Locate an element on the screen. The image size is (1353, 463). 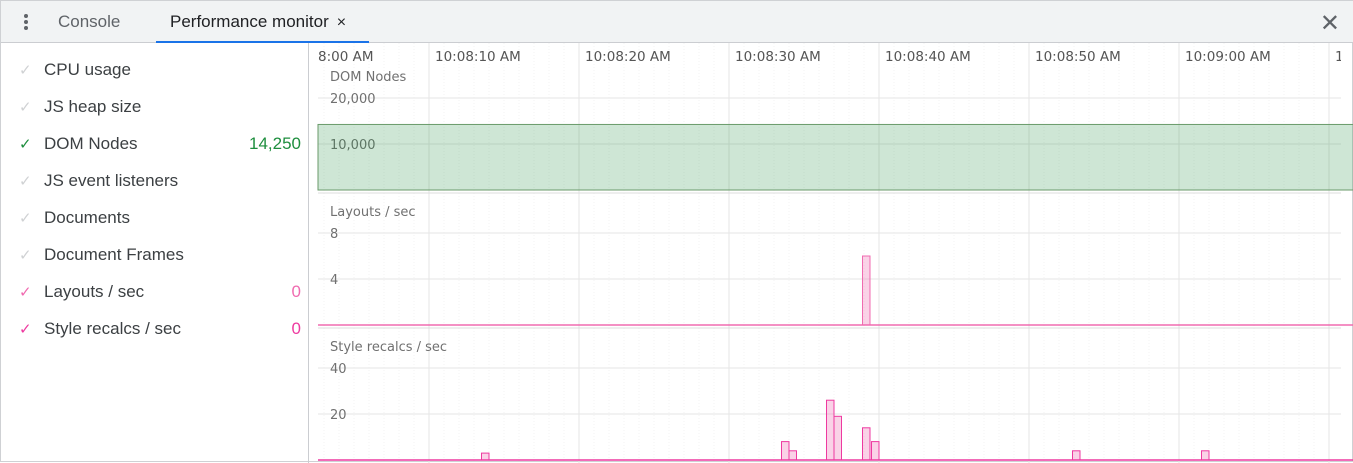
time-tick-label: 10:08:10 AM is located at coordinates (478, 57).